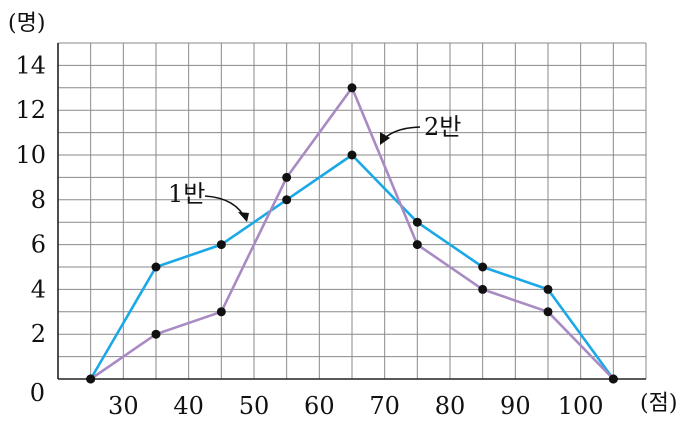  Describe the element at coordinates (515, 406) in the screenshot. I see `x-tick-label: 90` at that location.